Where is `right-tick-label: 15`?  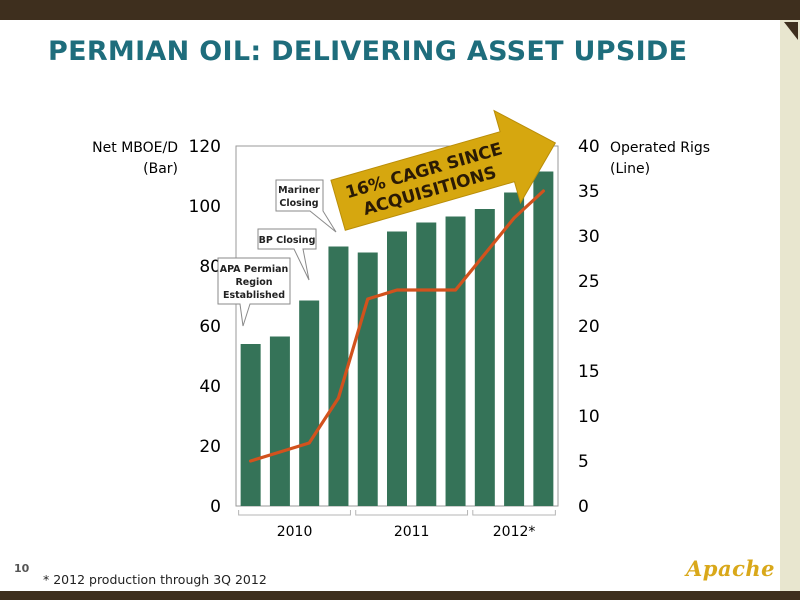 right-tick-label: 15 is located at coordinates (589, 372).